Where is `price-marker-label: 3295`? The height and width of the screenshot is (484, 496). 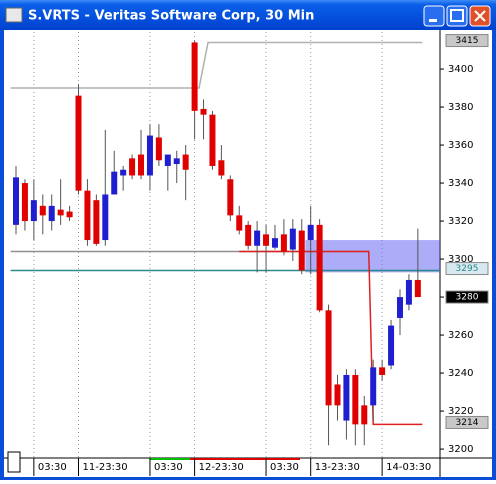 price-marker-label: 3295 is located at coordinates (467, 269).